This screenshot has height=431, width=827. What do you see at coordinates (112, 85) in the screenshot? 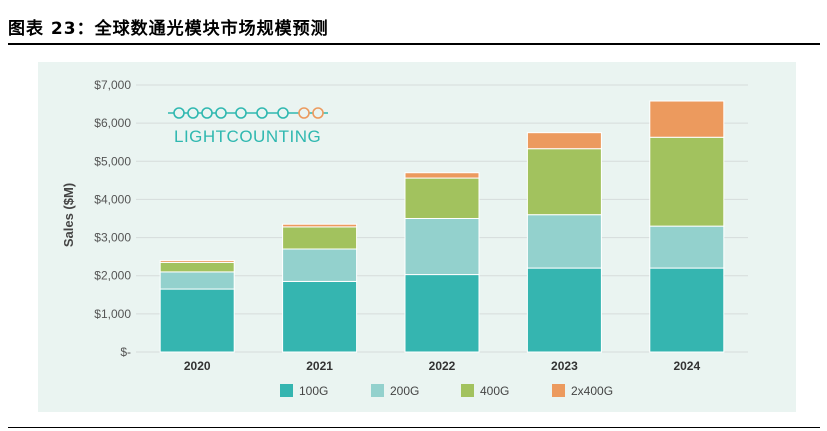
I see `y-tick-label: $7,000` at bounding box center [112, 85].